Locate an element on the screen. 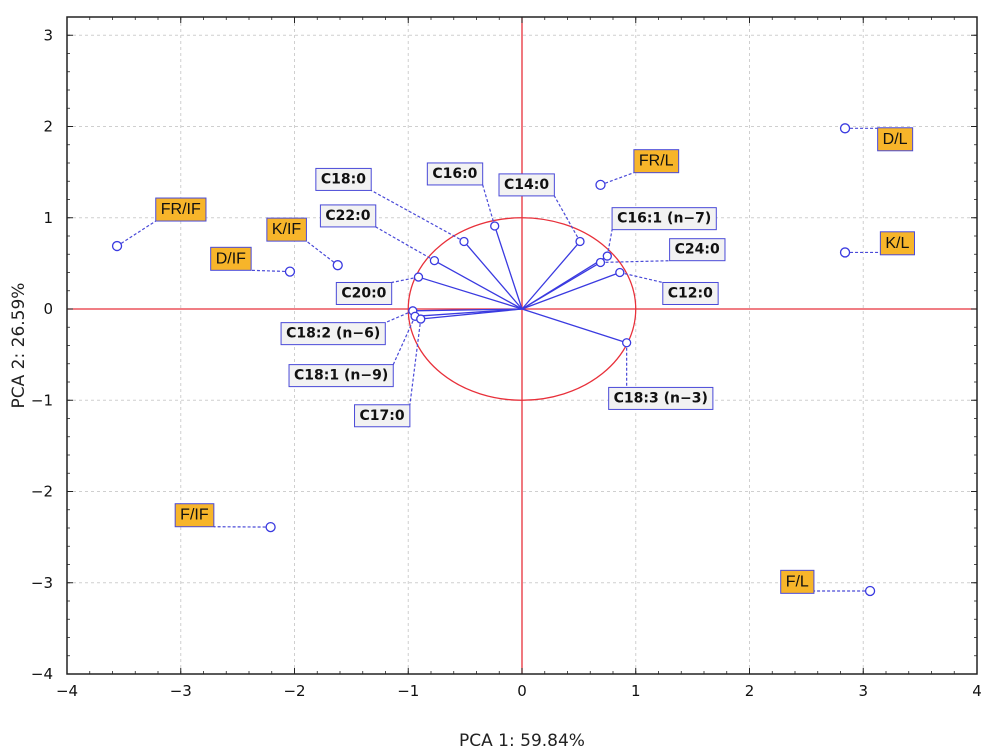 This screenshot has height=756, width=994. variable-label: C18:2 (n−6) is located at coordinates (333, 334).